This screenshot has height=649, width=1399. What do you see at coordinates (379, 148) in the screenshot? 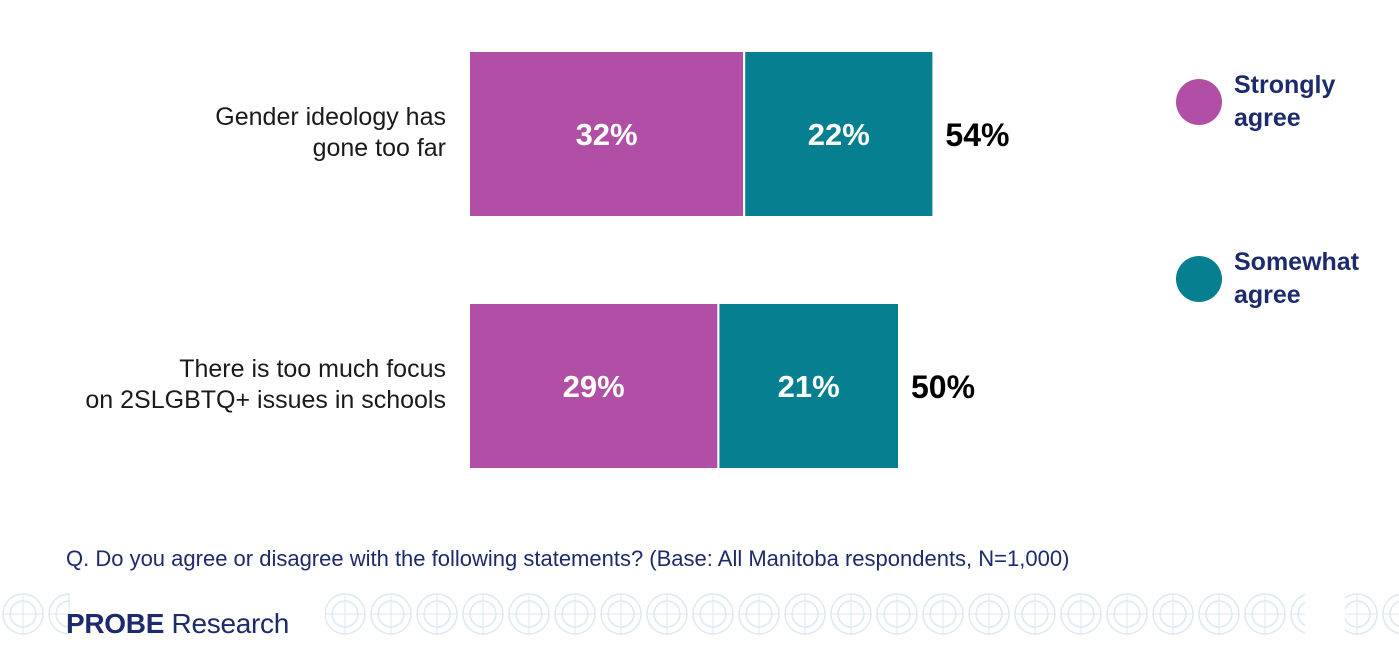
I see `category-label-1-line2: gone too far` at bounding box center [379, 148].